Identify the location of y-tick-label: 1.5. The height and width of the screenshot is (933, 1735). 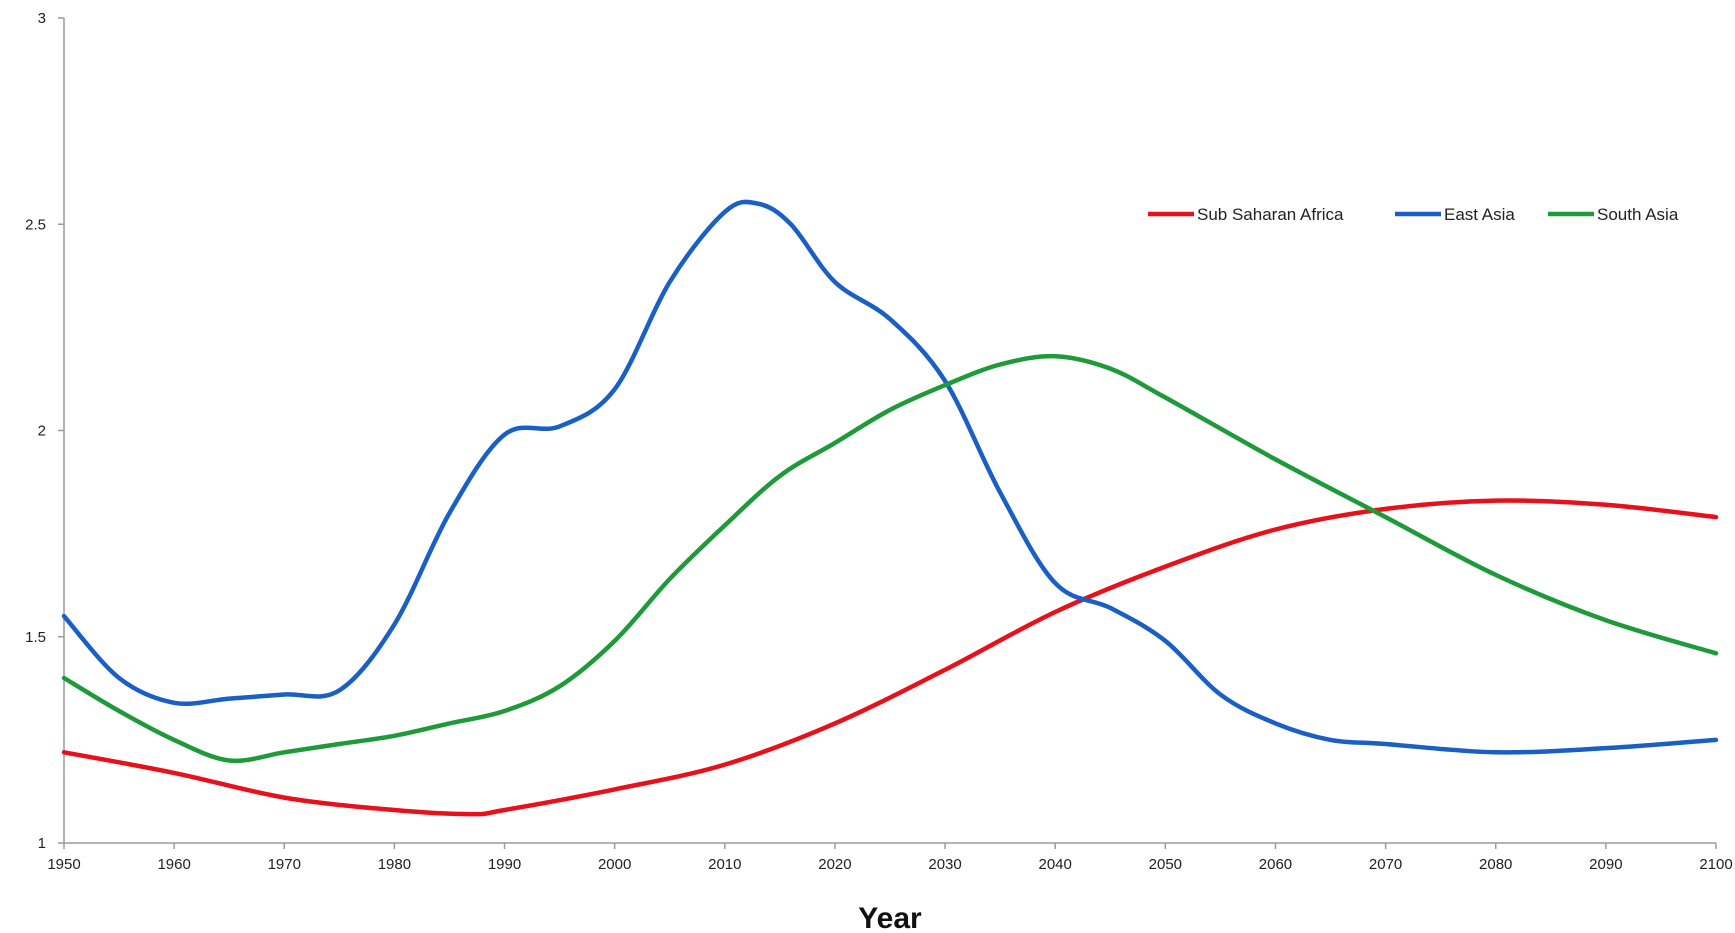
(35, 637).